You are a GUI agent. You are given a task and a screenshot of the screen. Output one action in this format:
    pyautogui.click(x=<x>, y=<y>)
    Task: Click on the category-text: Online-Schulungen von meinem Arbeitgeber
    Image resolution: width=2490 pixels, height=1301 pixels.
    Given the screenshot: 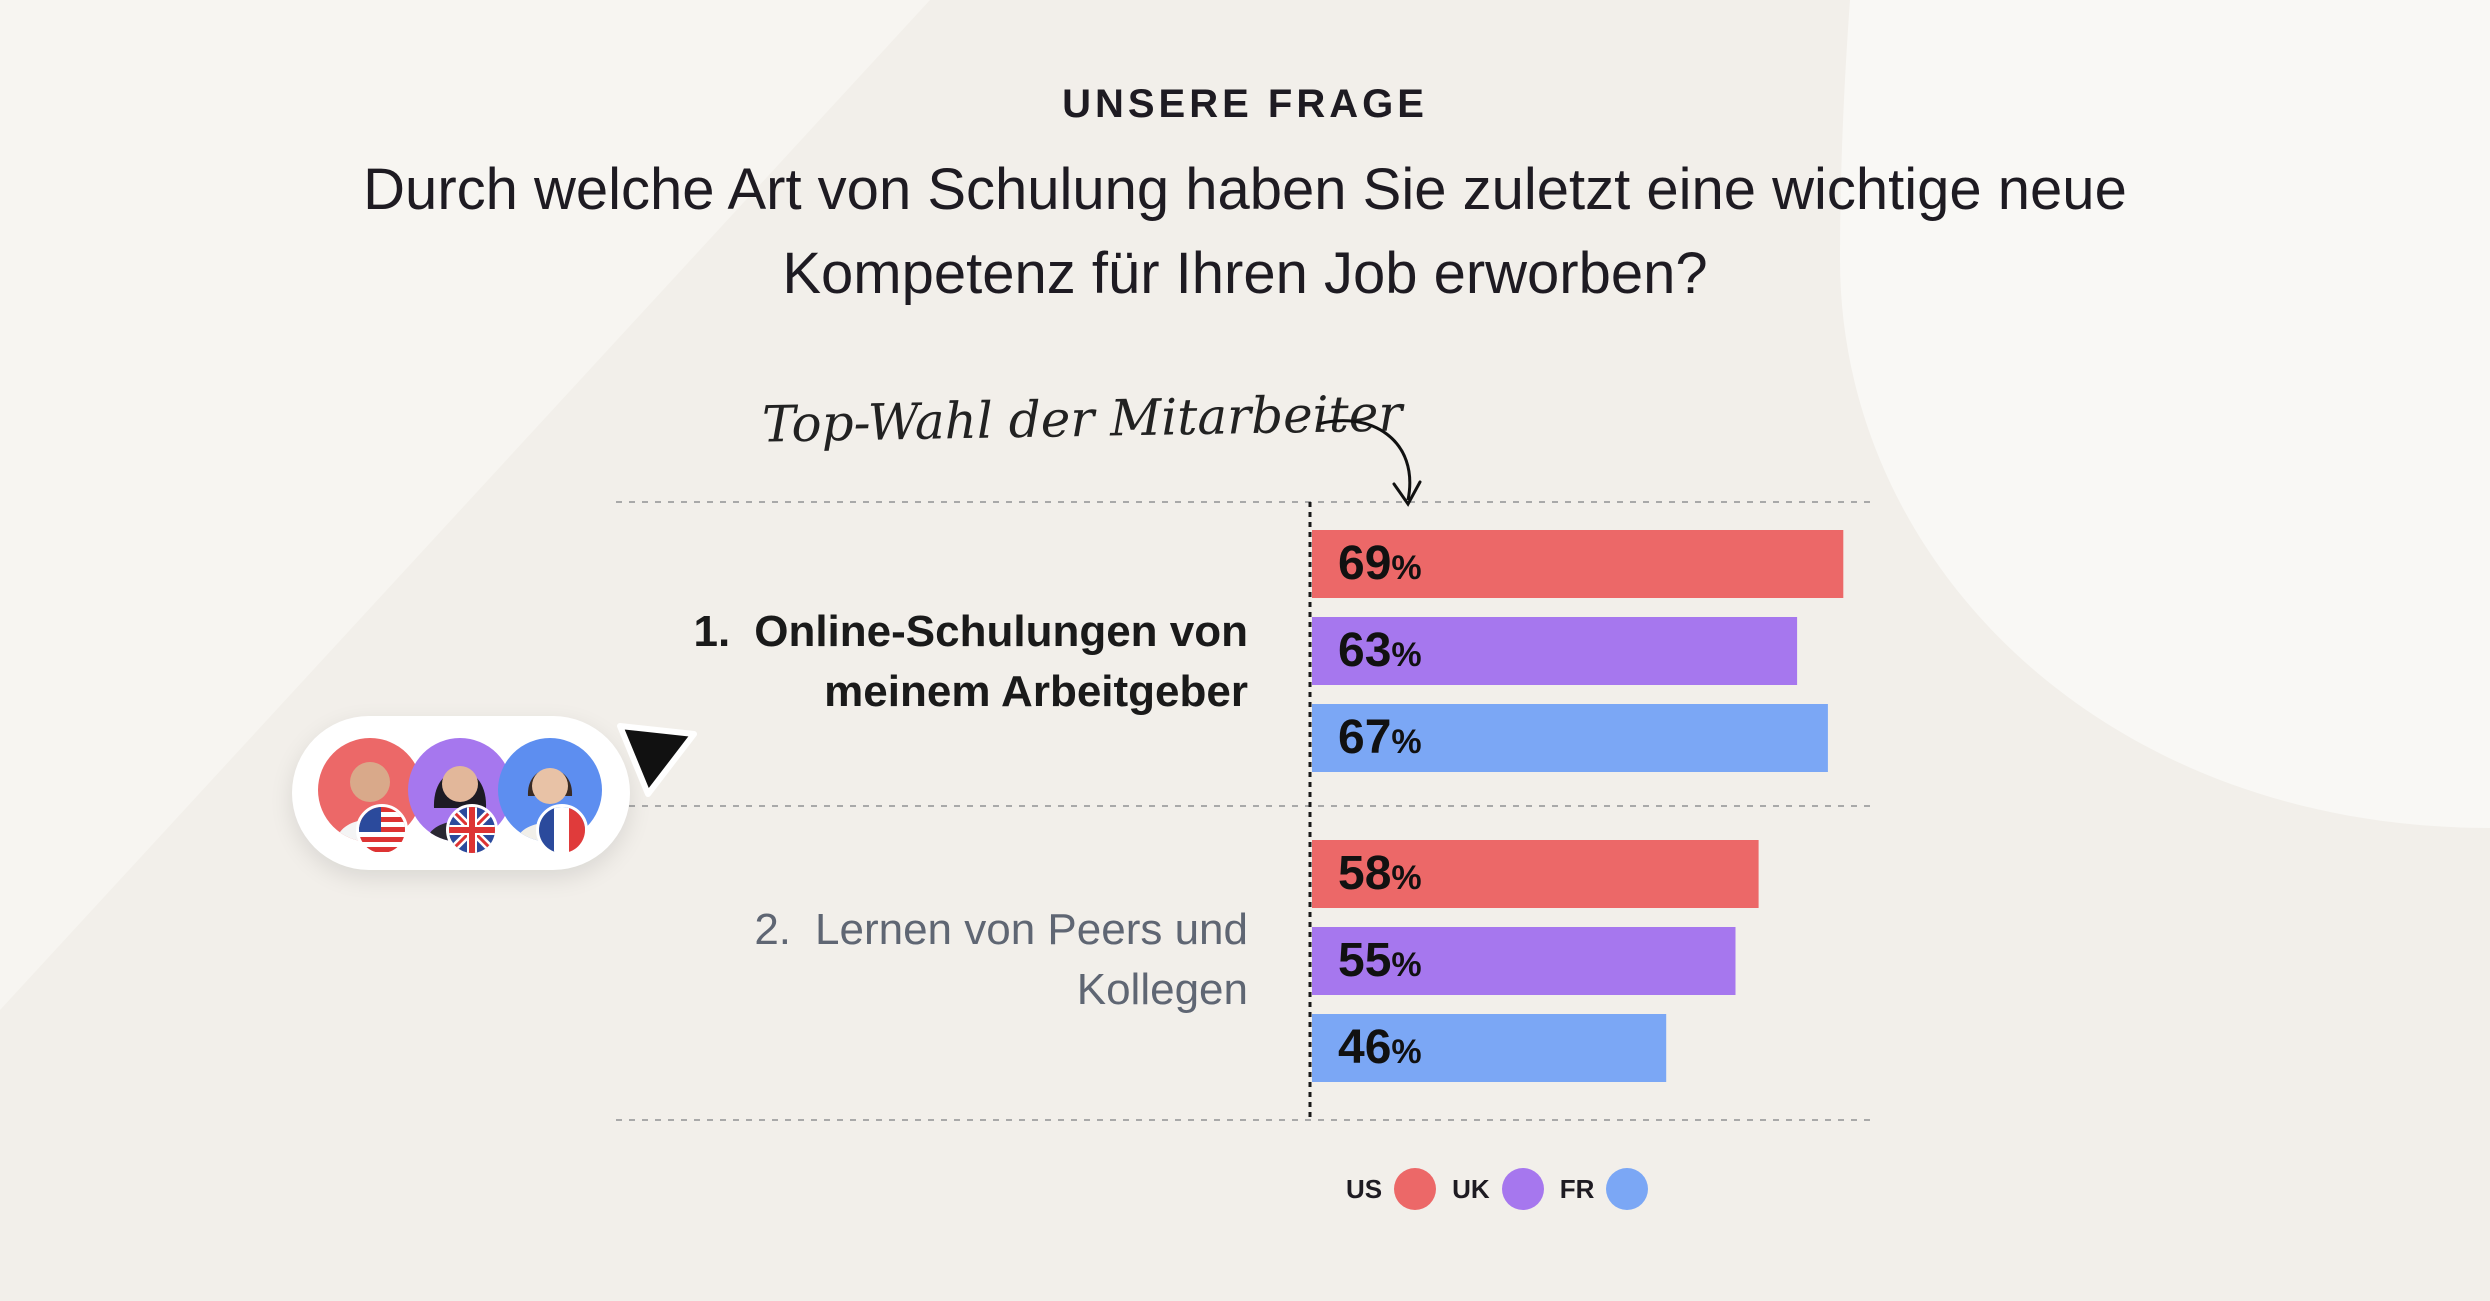 What is the action you would take?
    pyautogui.click(x=1001, y=661)
    